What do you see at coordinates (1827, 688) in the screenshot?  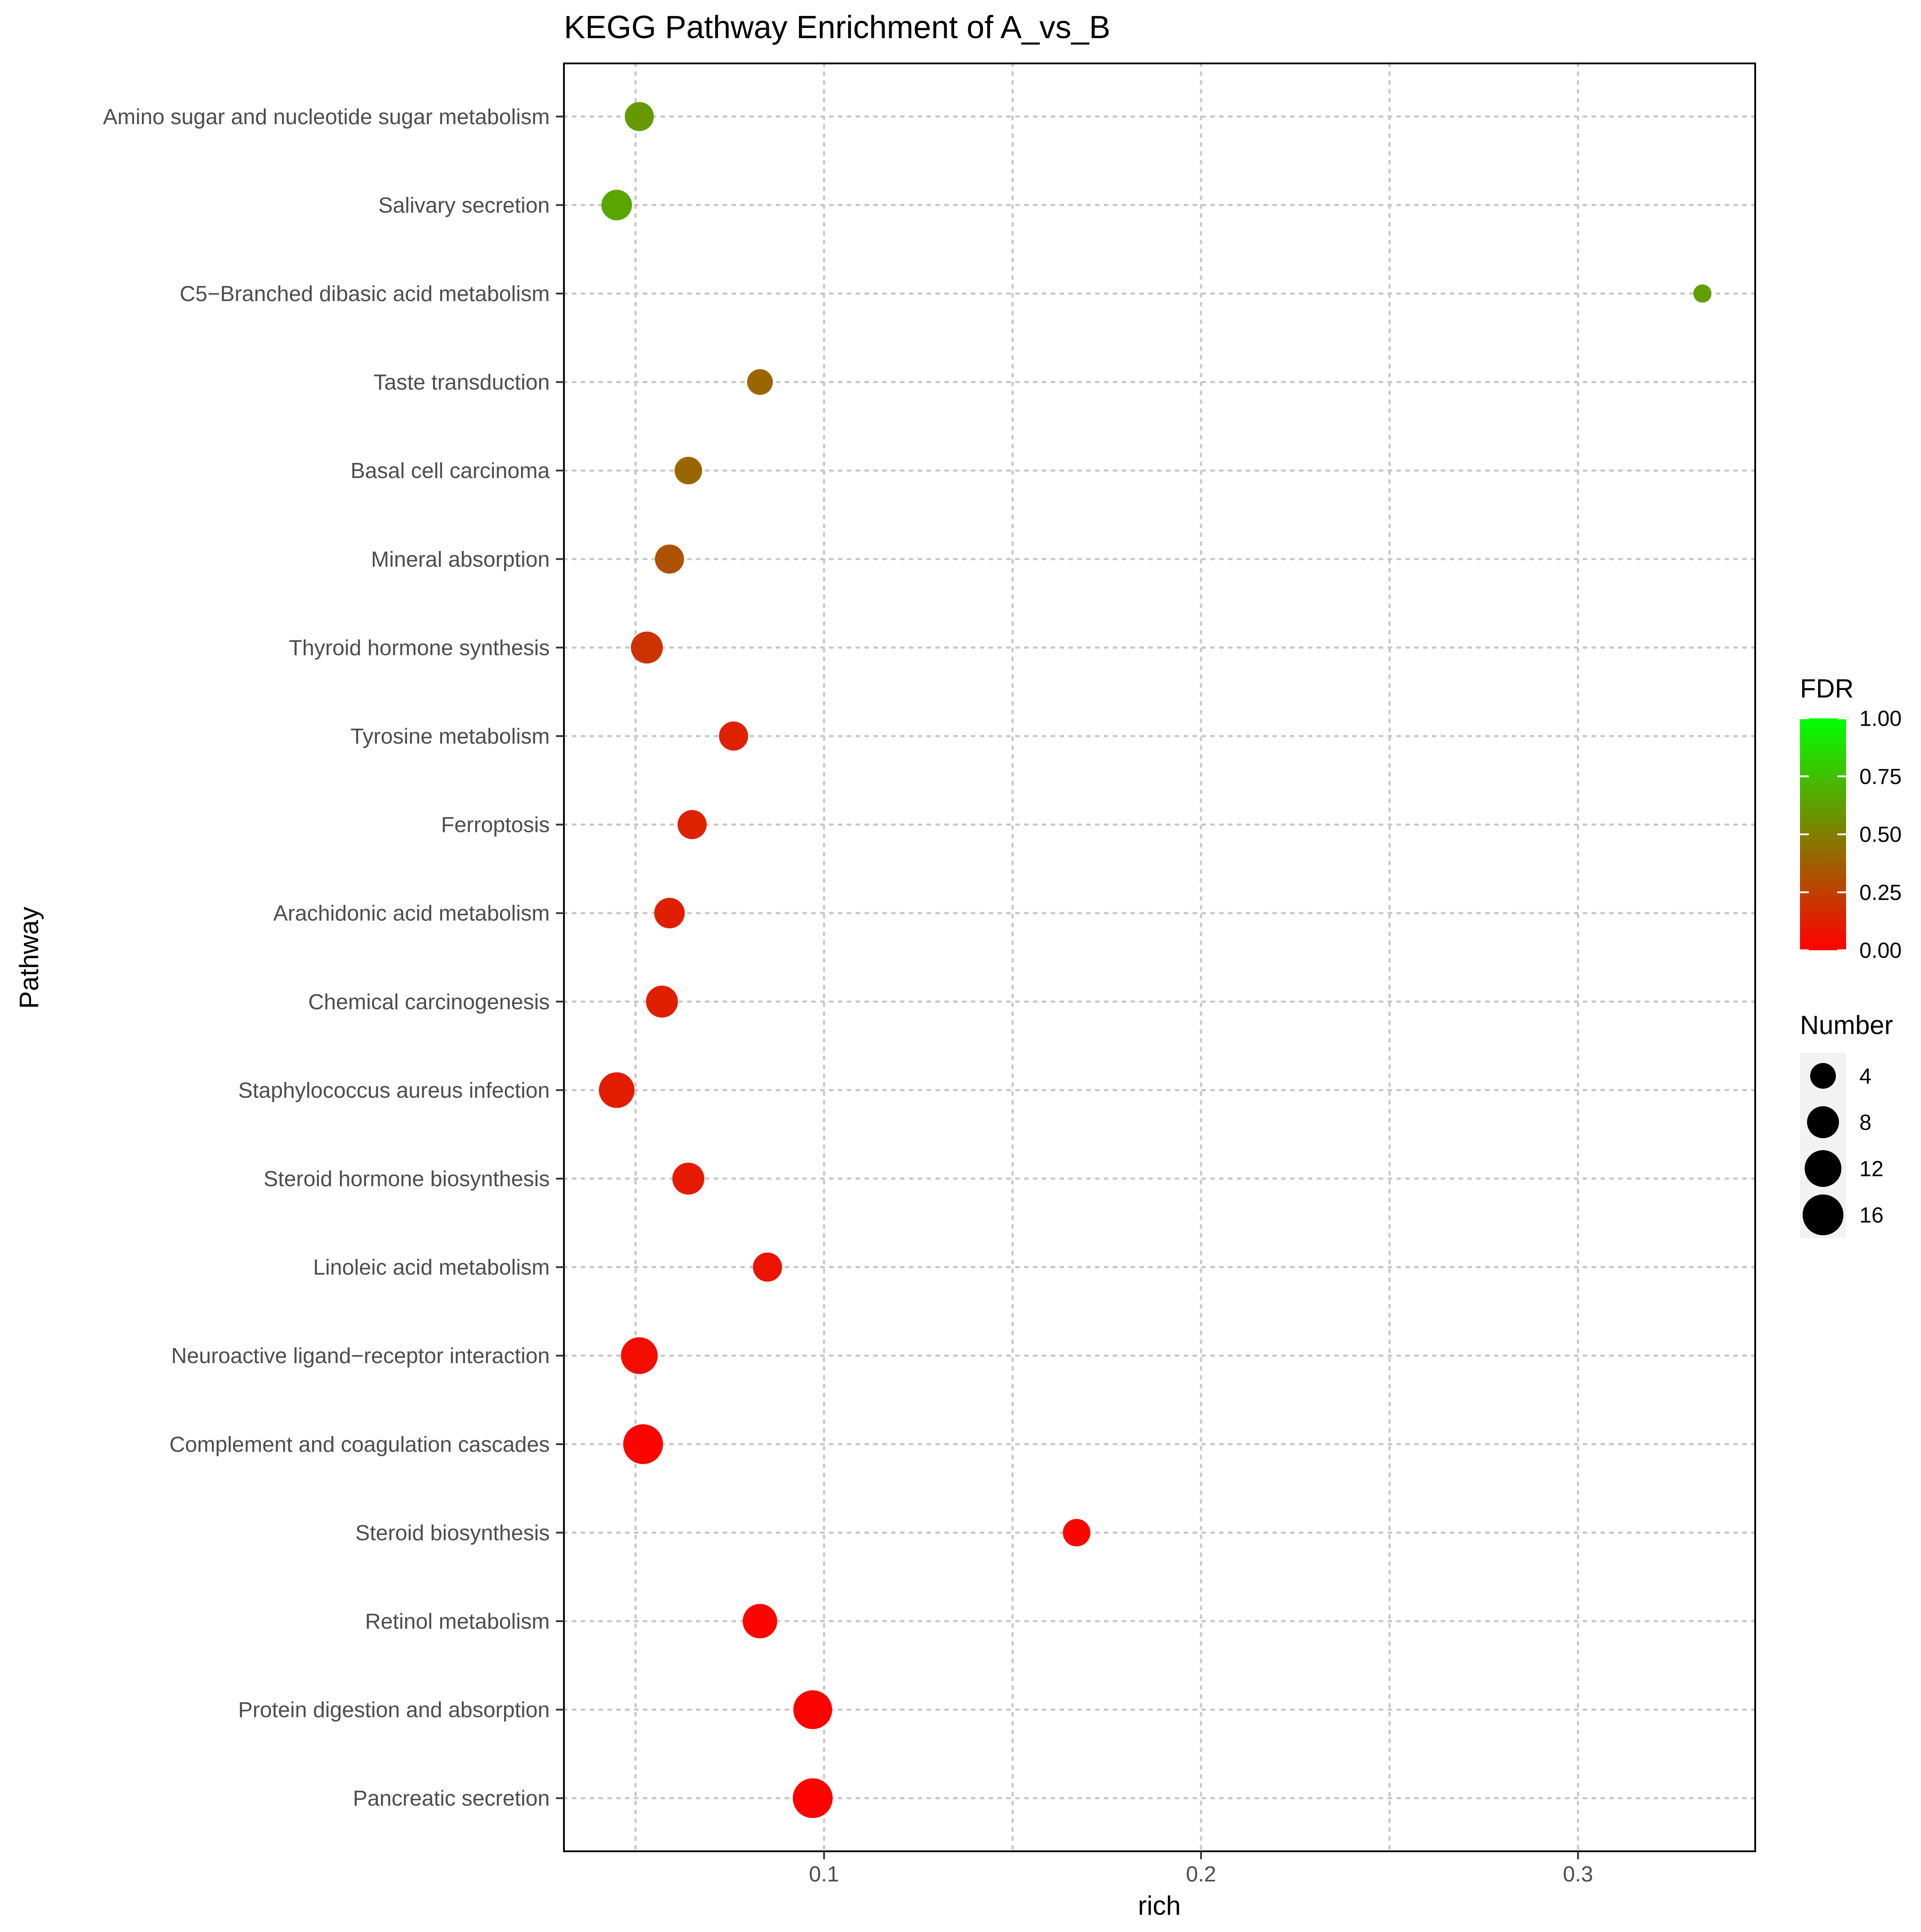 I see `legend-fdr-title: FDR` at bounding box center [1827, 688].